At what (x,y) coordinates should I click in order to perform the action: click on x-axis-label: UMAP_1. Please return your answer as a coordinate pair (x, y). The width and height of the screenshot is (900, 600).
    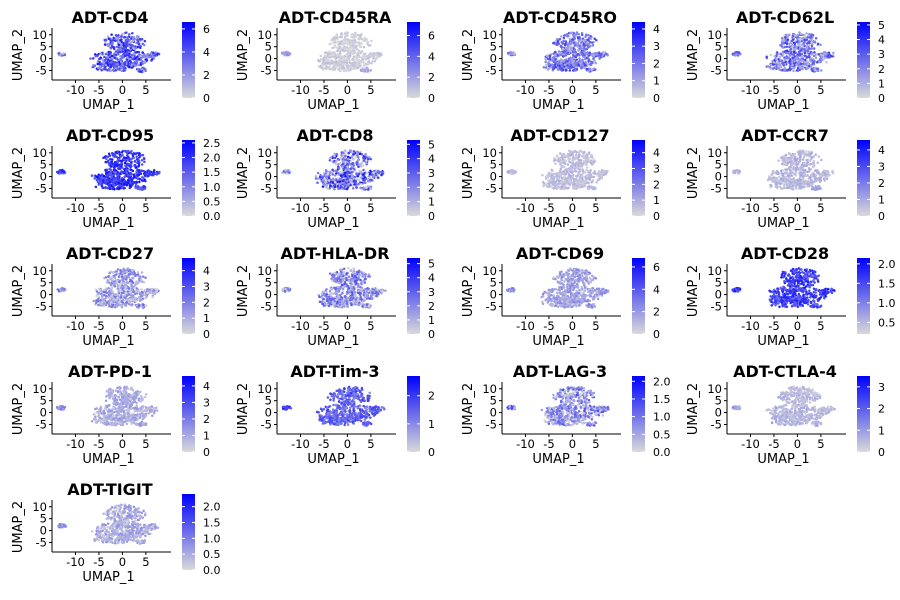
    Looking at the image, I should click on (108, 223).